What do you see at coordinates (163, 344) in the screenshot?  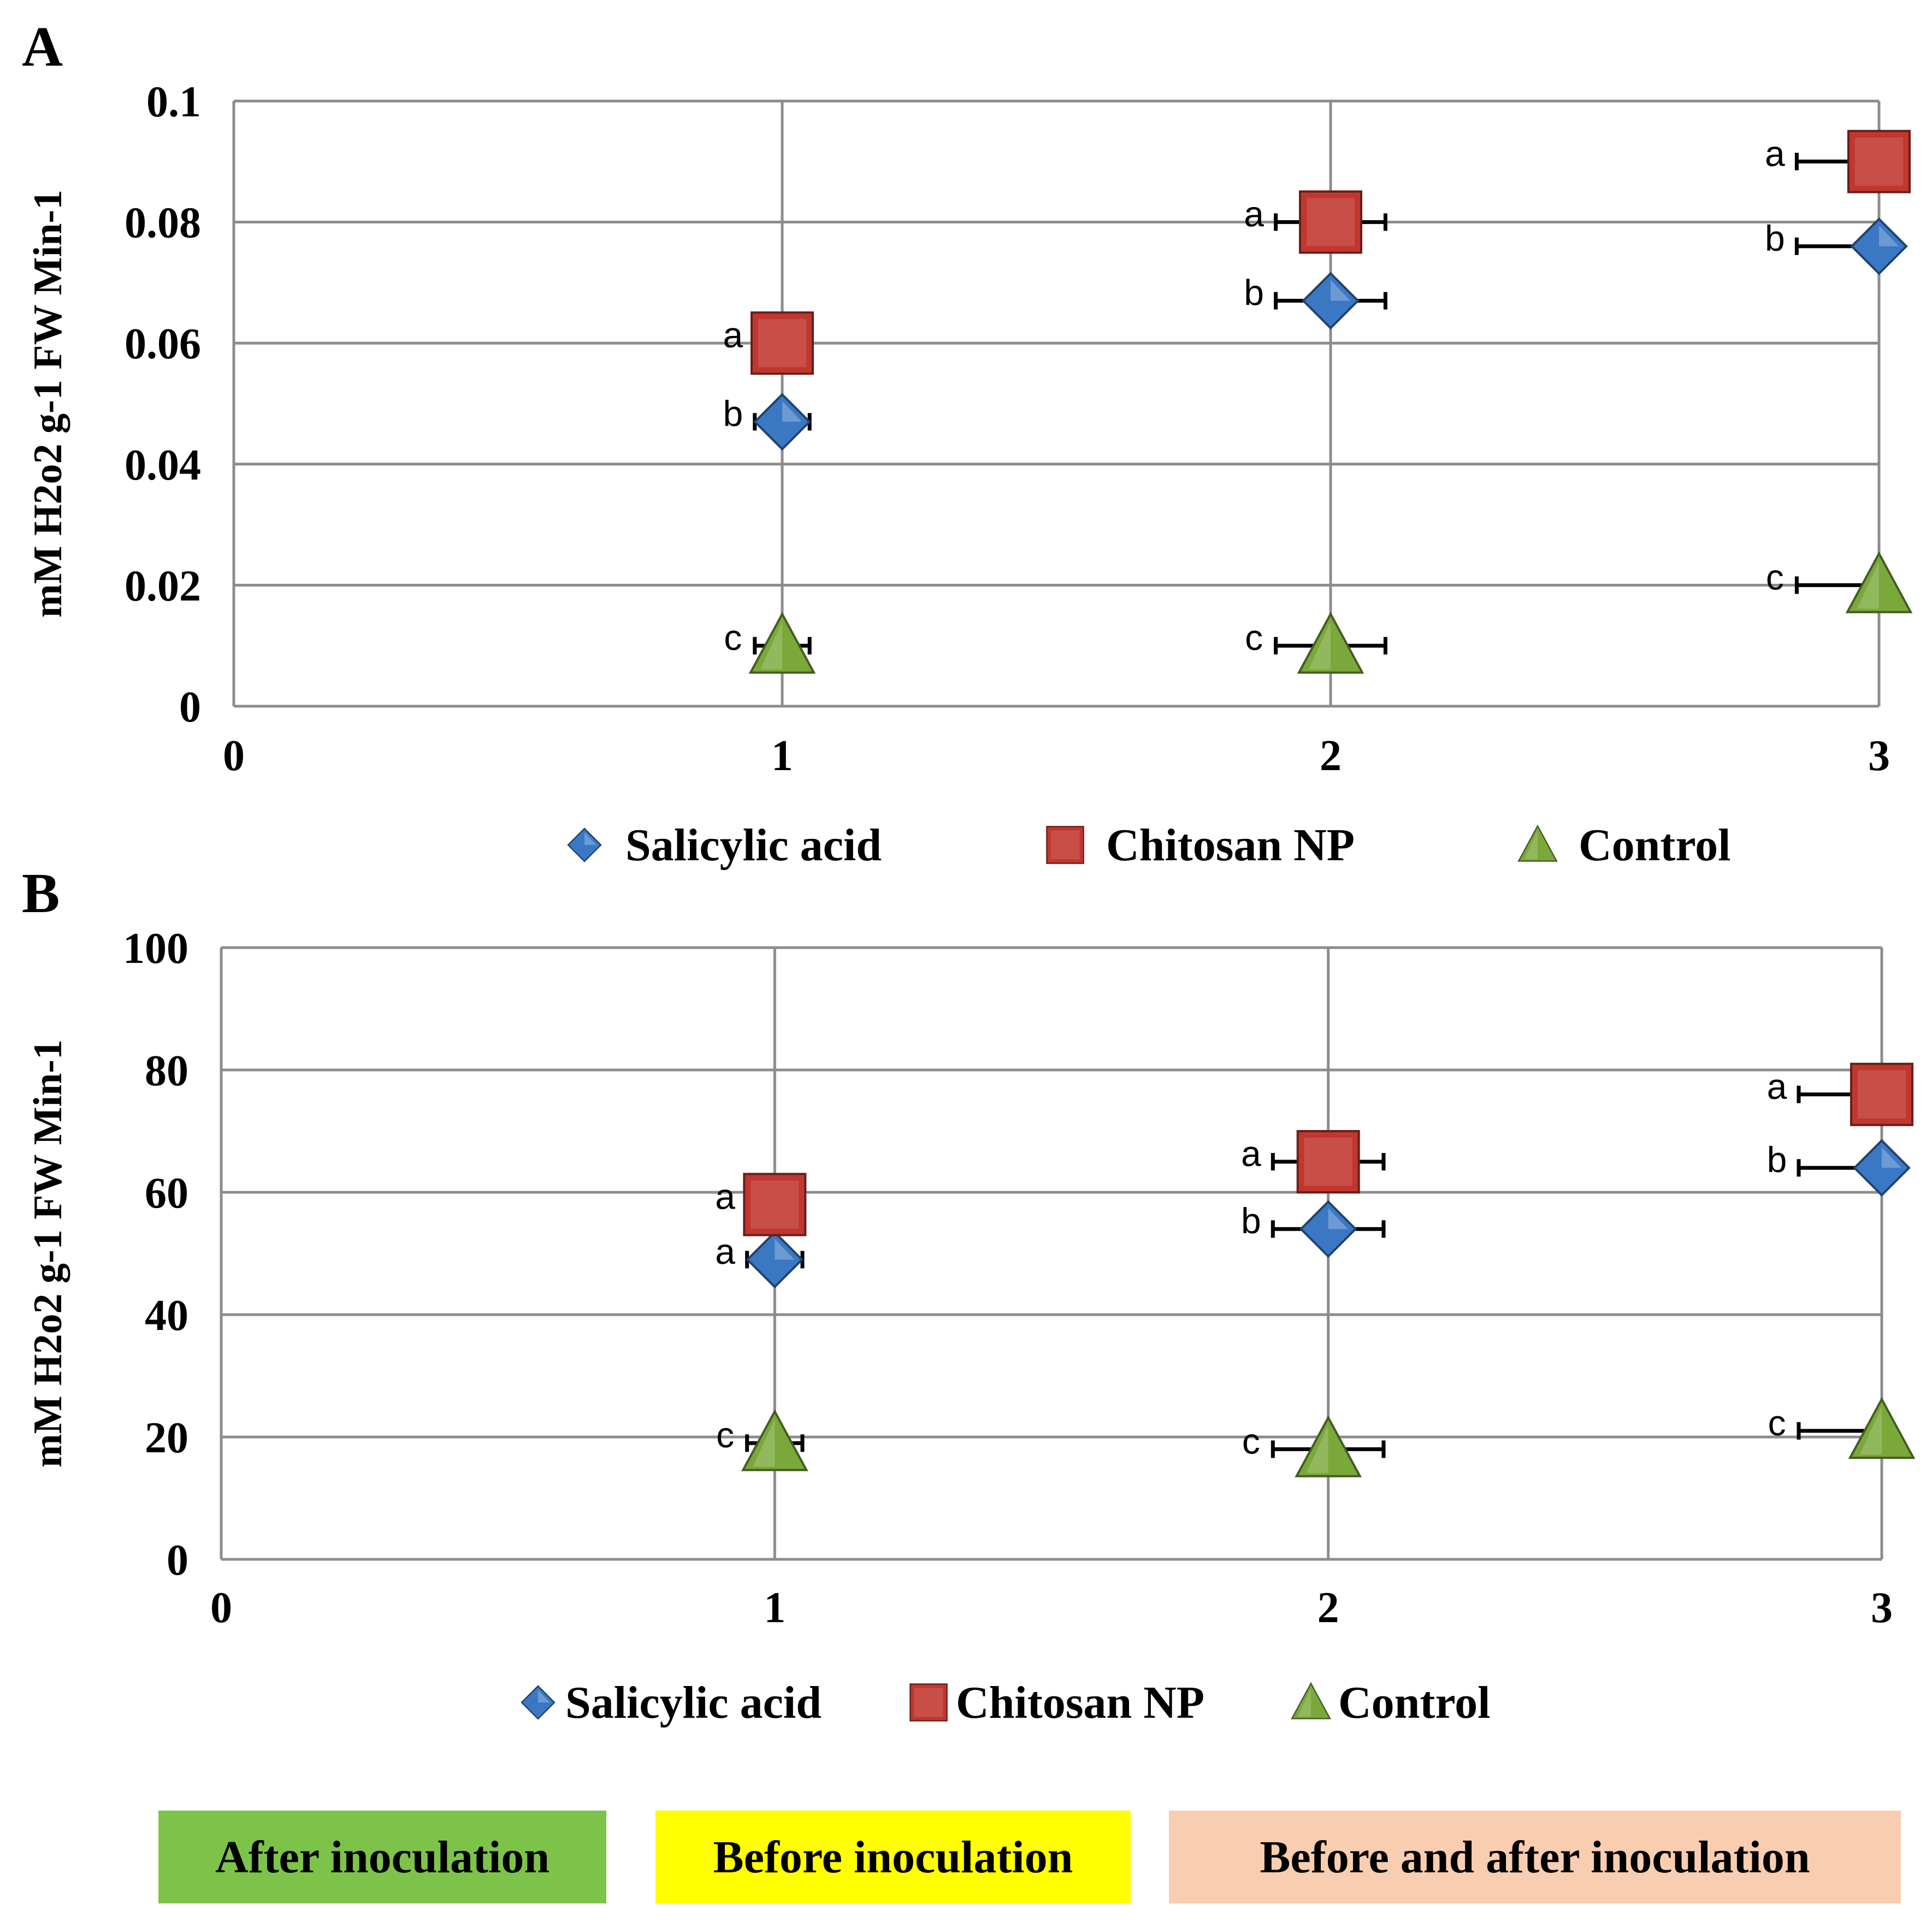 I see `y-tick-label: 0.06` at bounding box center [163, 344].